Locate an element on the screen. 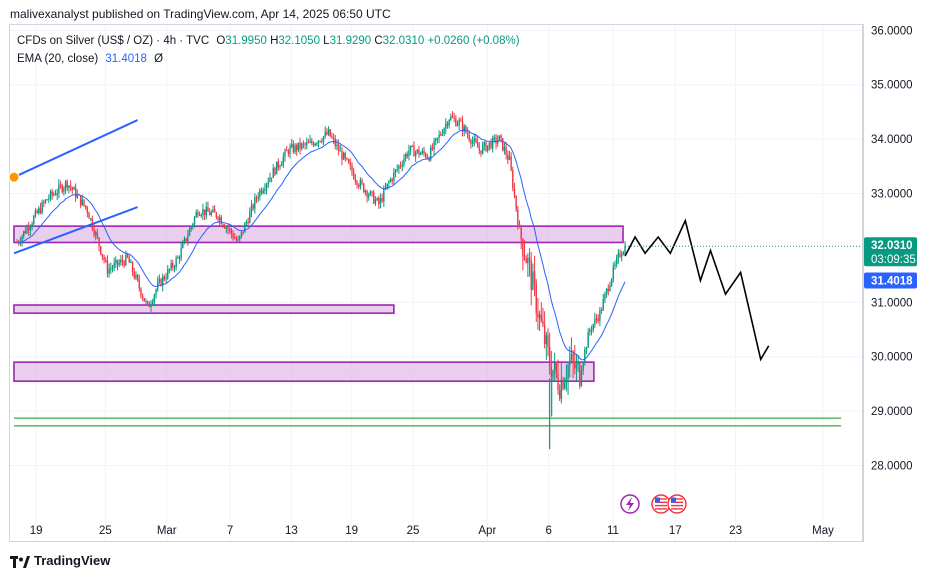 The height and width of the screenshot is (579, 939). bolt-glyph-icon is located at coordinates (630, 504).